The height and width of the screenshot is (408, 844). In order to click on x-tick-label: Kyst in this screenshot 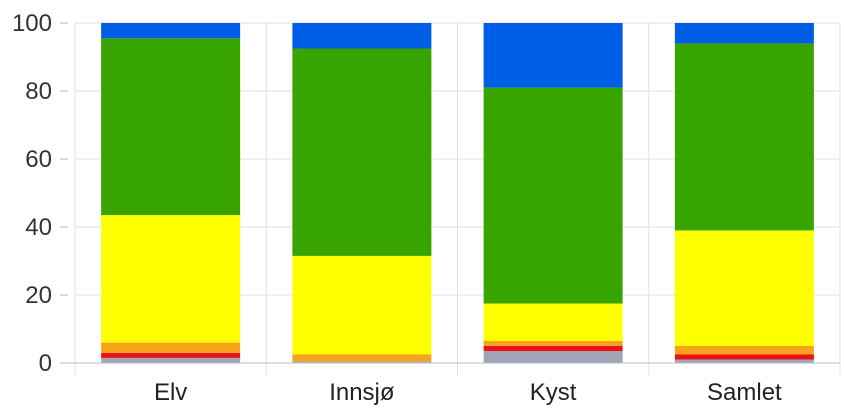, I will do `click(553, 392)`.